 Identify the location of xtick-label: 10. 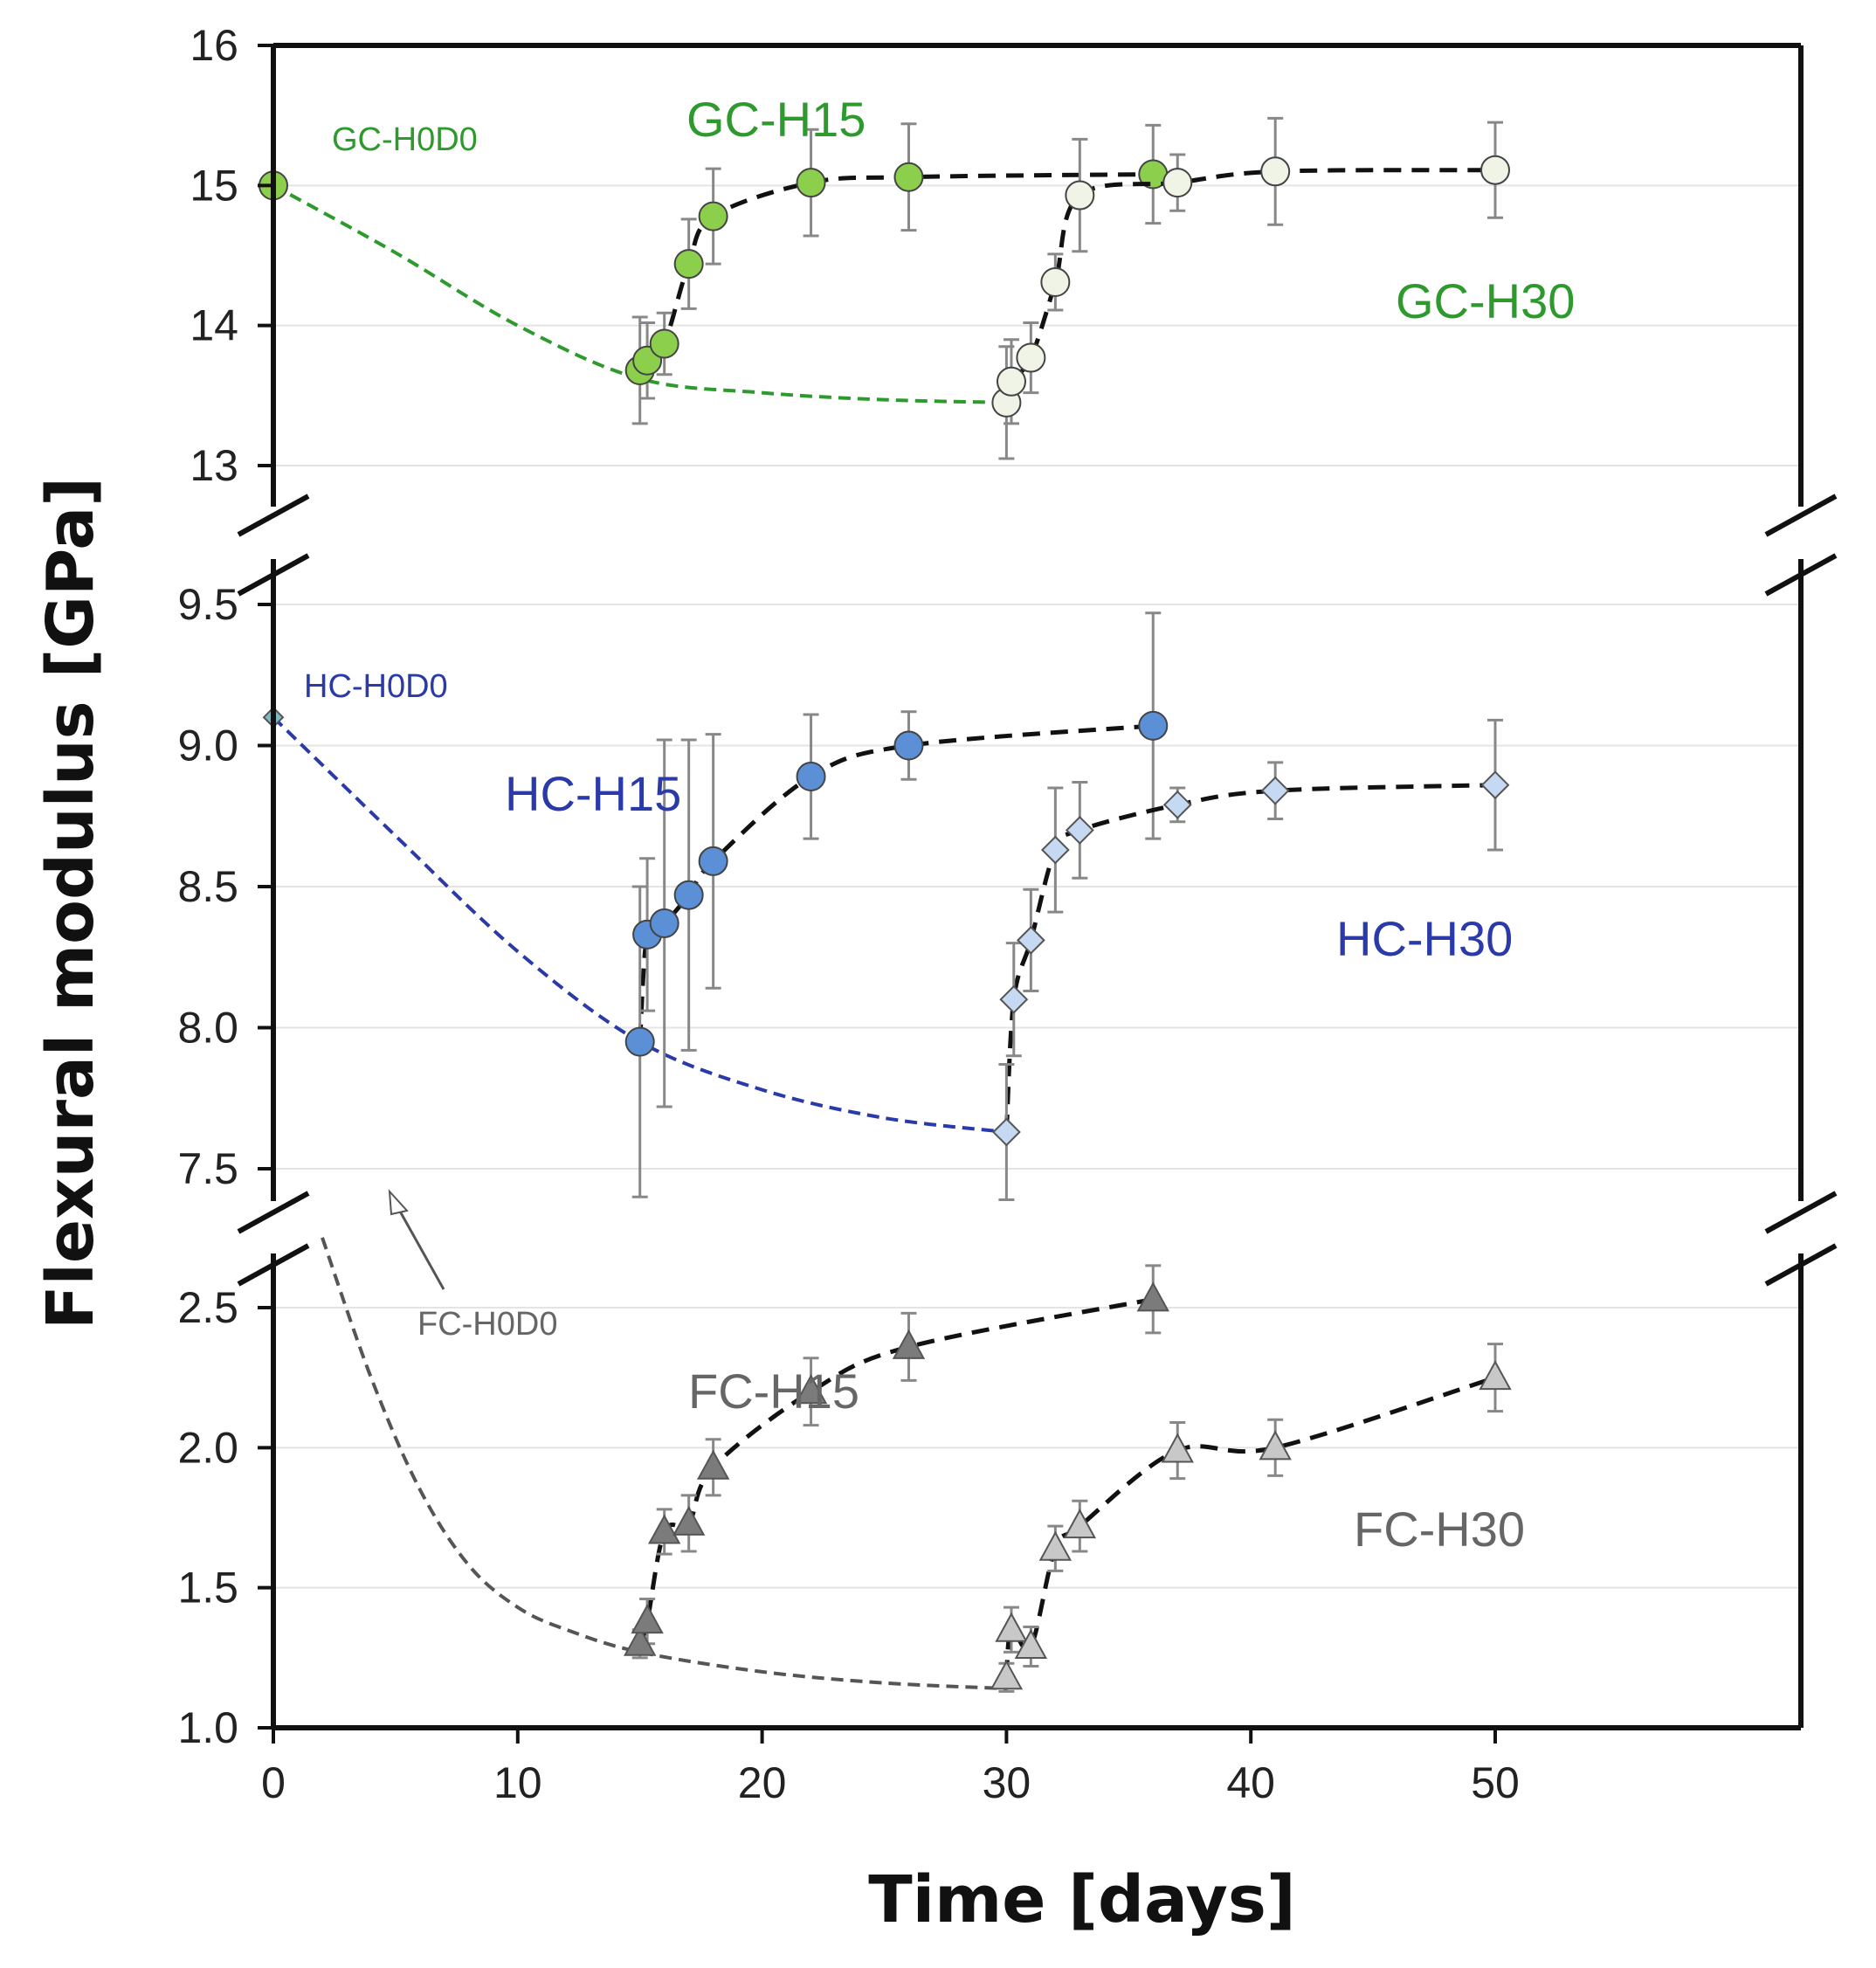
(518, 1782).